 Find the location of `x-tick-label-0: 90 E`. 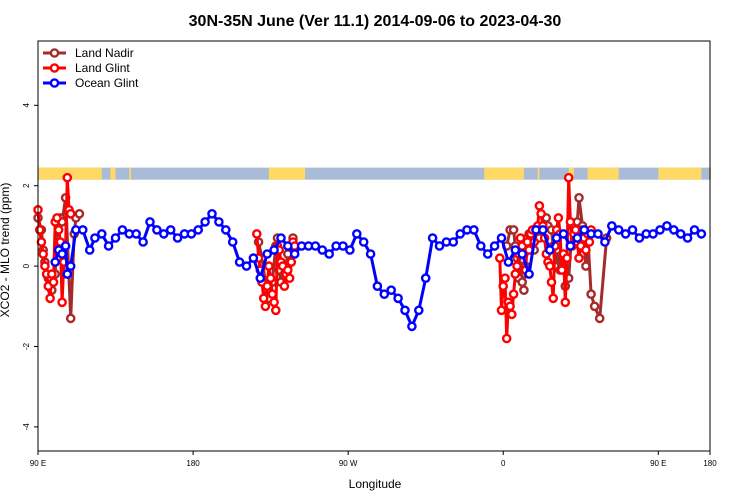

x-tick-label-0: 90 E is located at coordinates (38, 463).